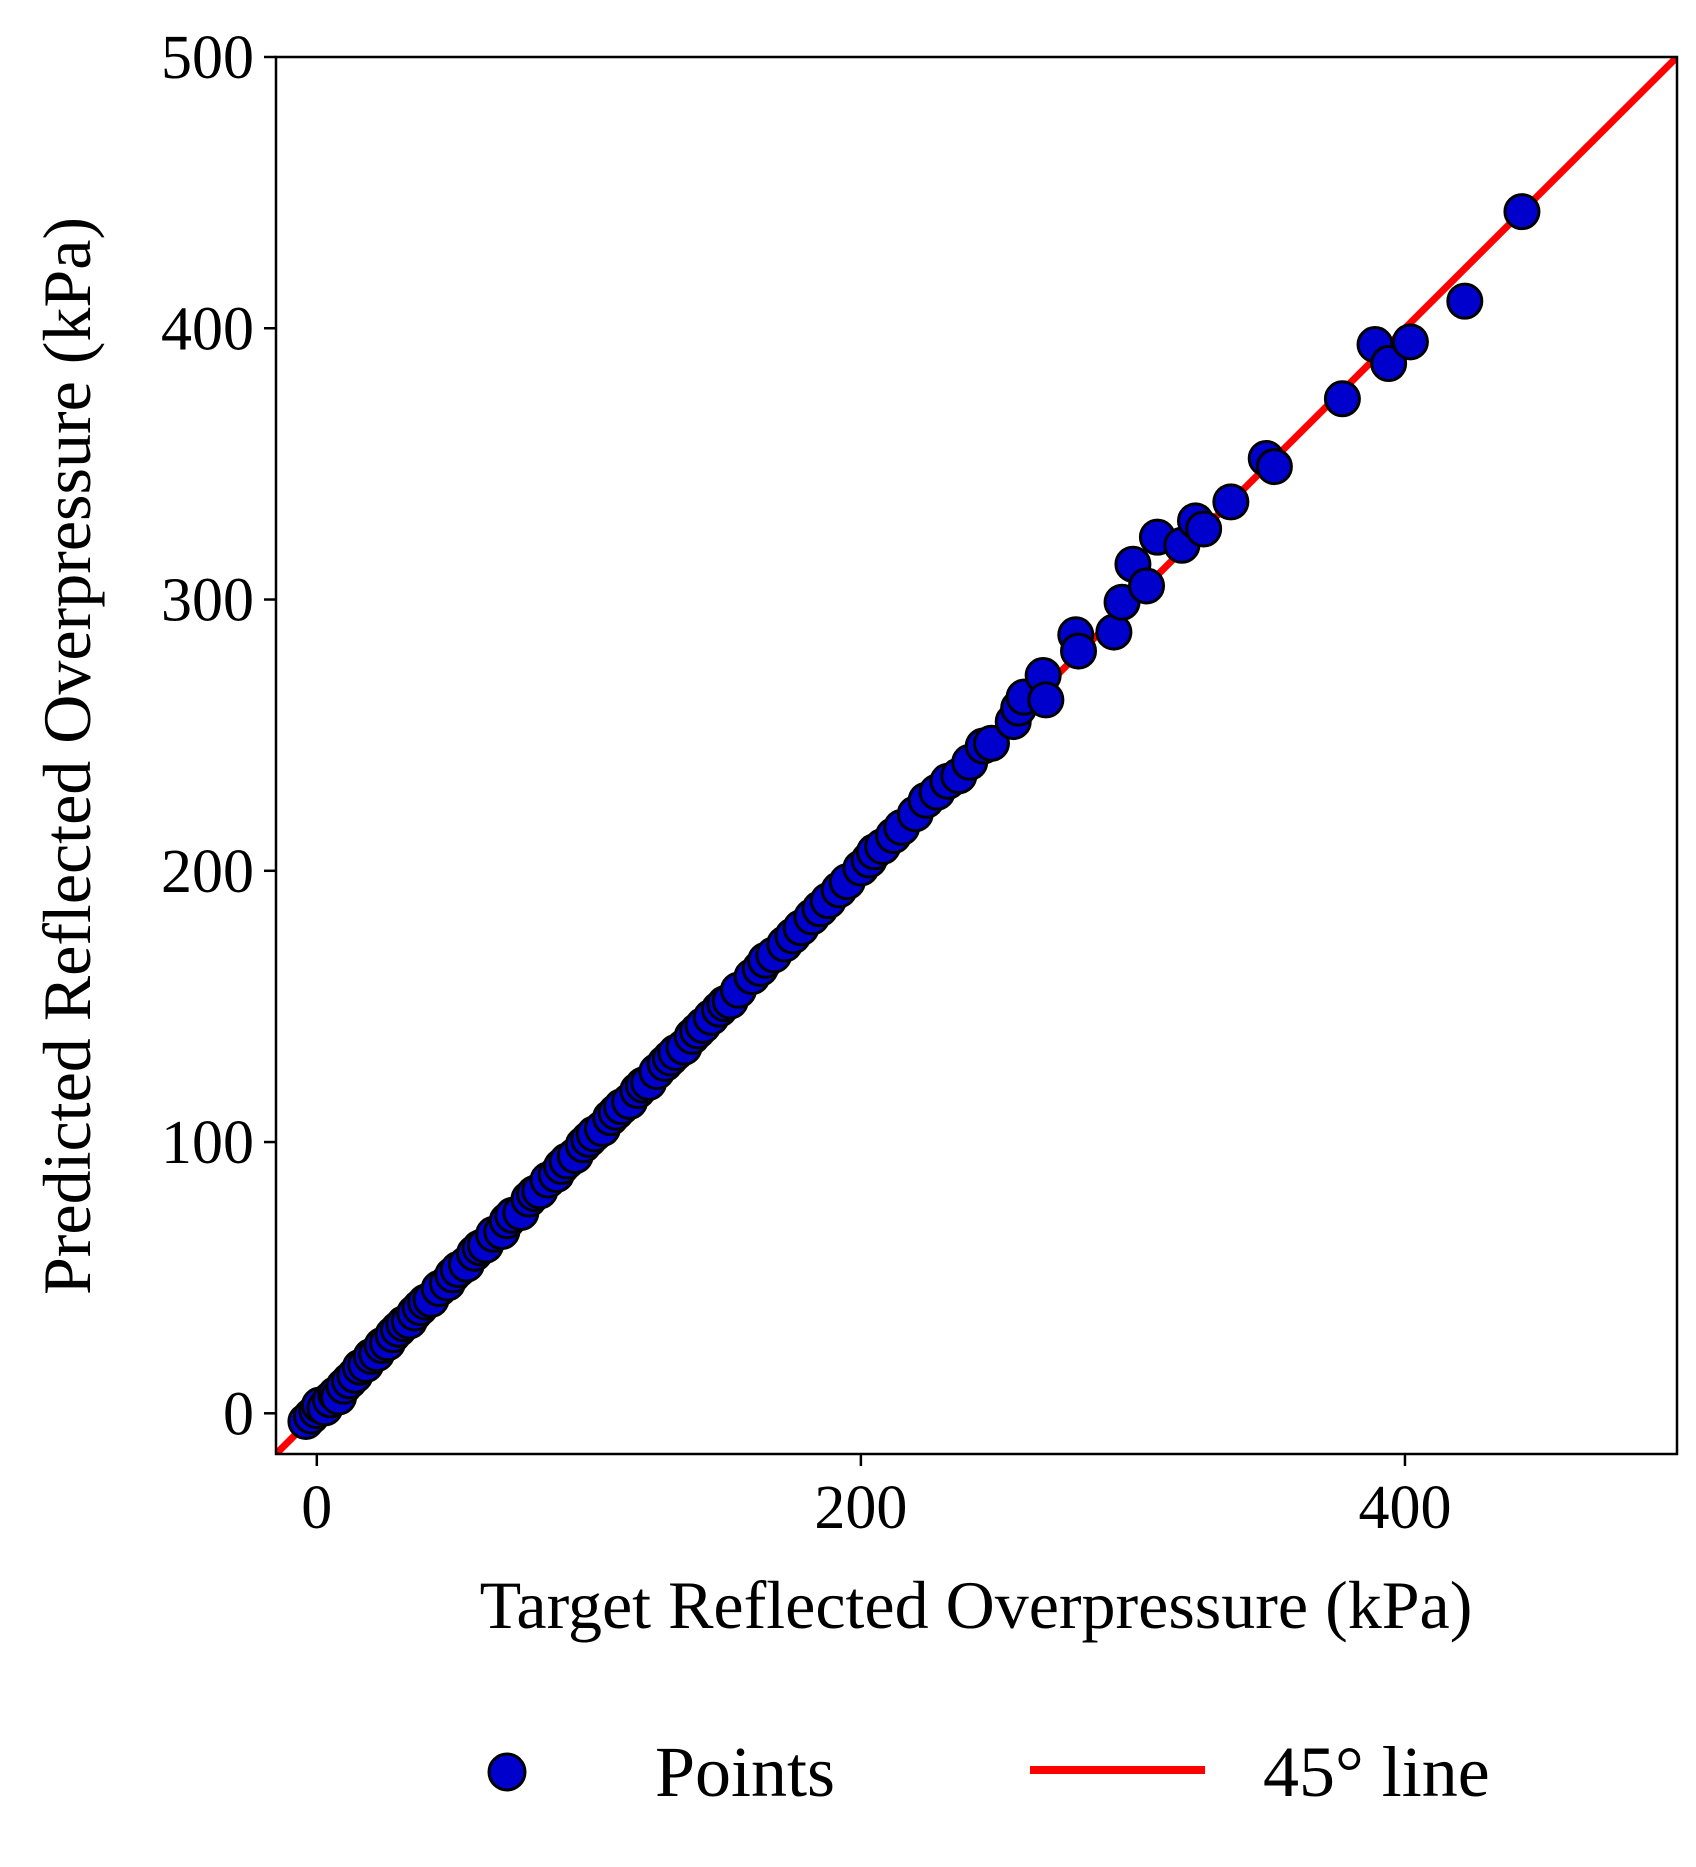 The height and width of the screenshot is (1867, 1696). What do you see at coordinates (207, 872) in the screenshot?
I see `y-tick-label: 200` at bounding box center [207, 872].